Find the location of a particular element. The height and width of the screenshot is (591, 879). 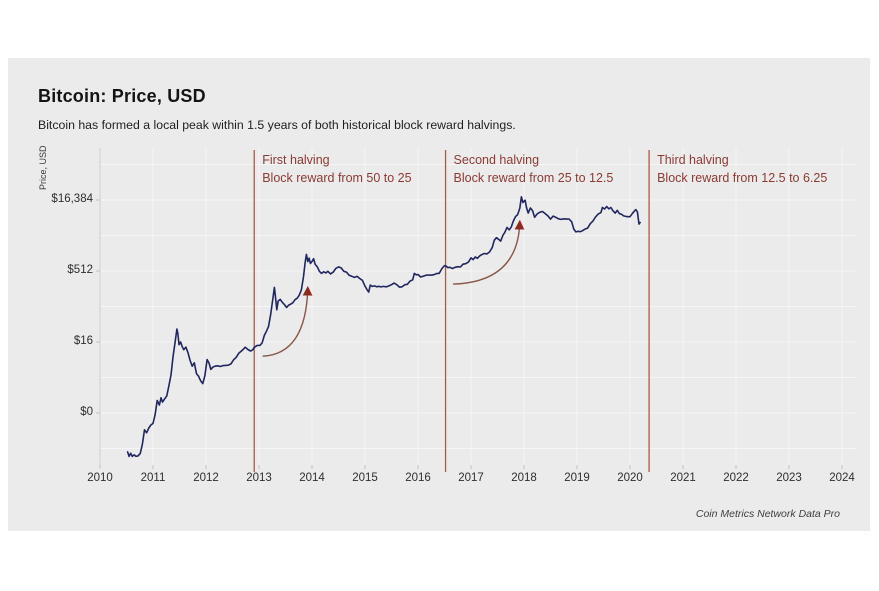

x-tick-label: 2017 is located at coordinates (471, 478).